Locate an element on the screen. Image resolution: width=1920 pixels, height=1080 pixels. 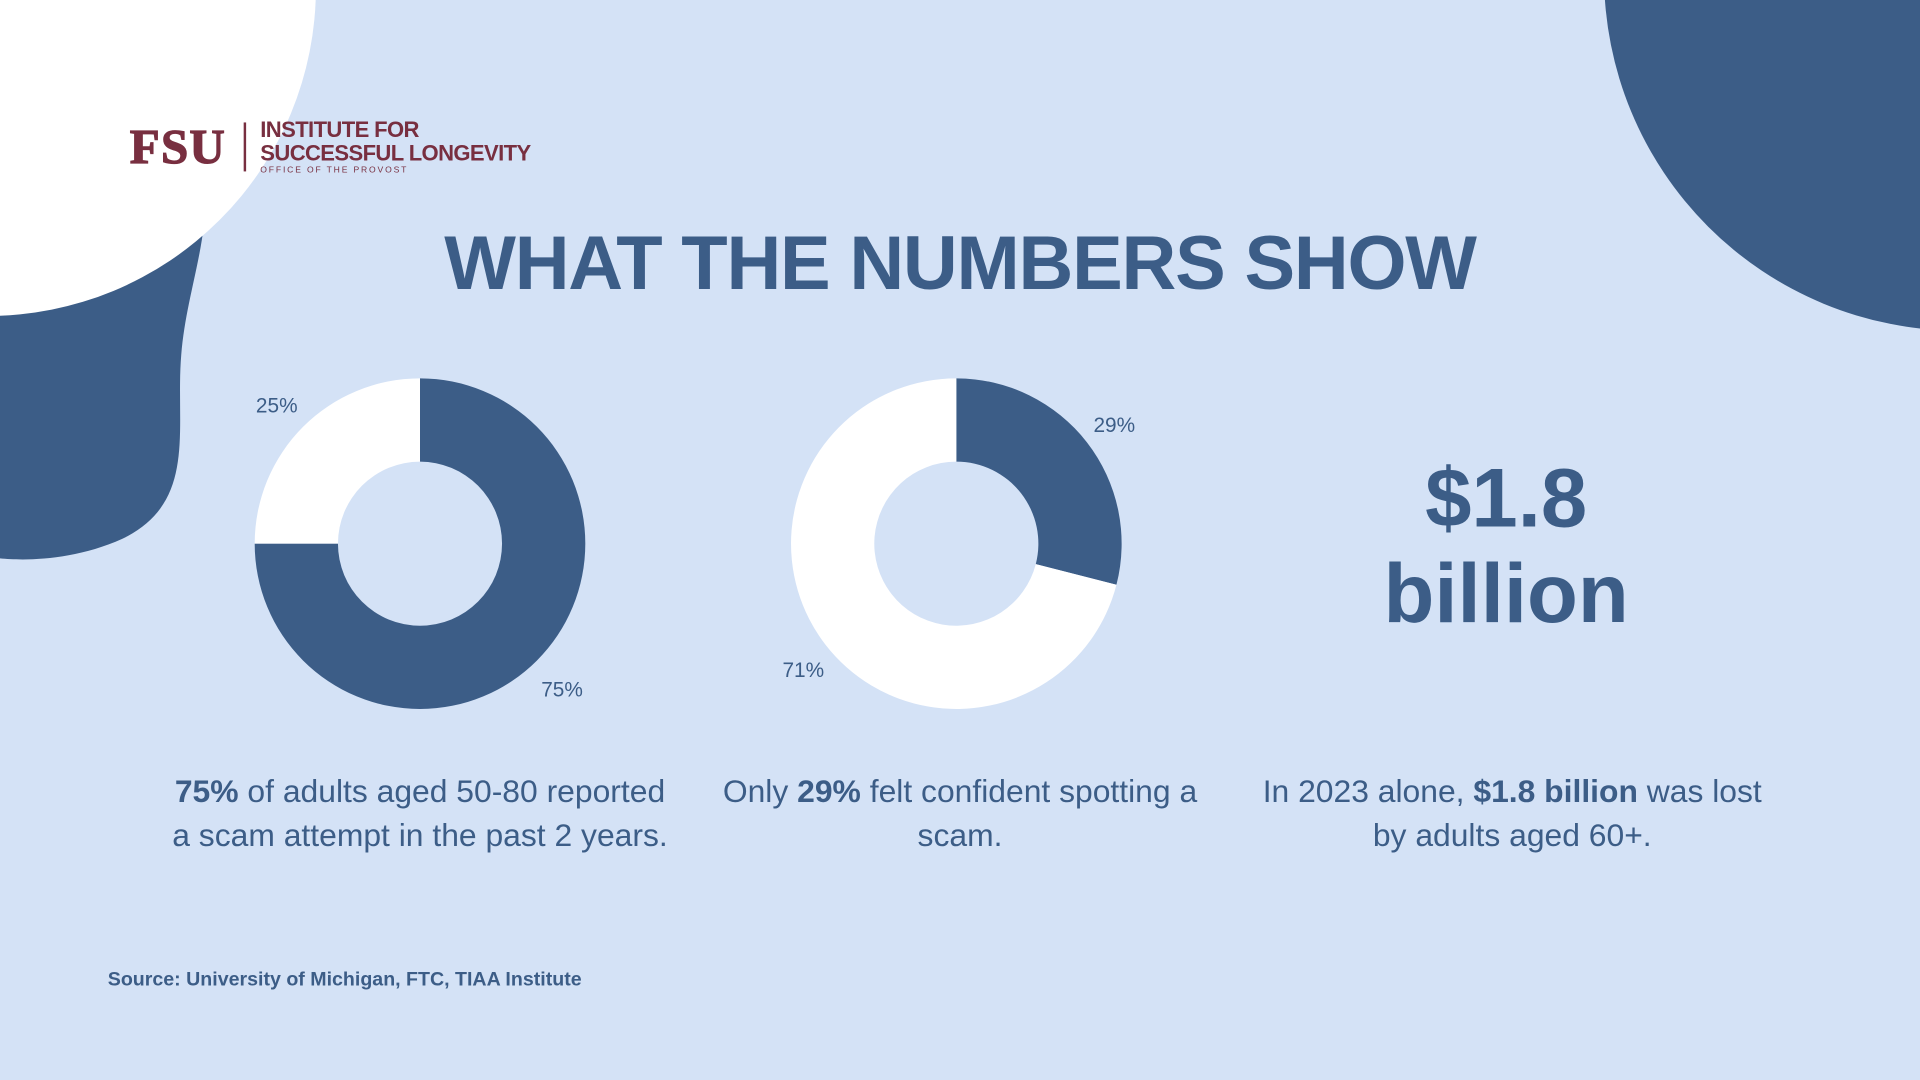
donut2-label-71: 71% is located at coordinates (803, 670).